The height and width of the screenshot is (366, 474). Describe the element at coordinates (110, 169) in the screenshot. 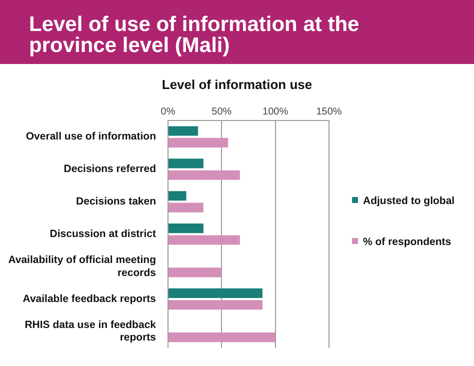

I see `y-tick-label: Decisions referred` at that location.